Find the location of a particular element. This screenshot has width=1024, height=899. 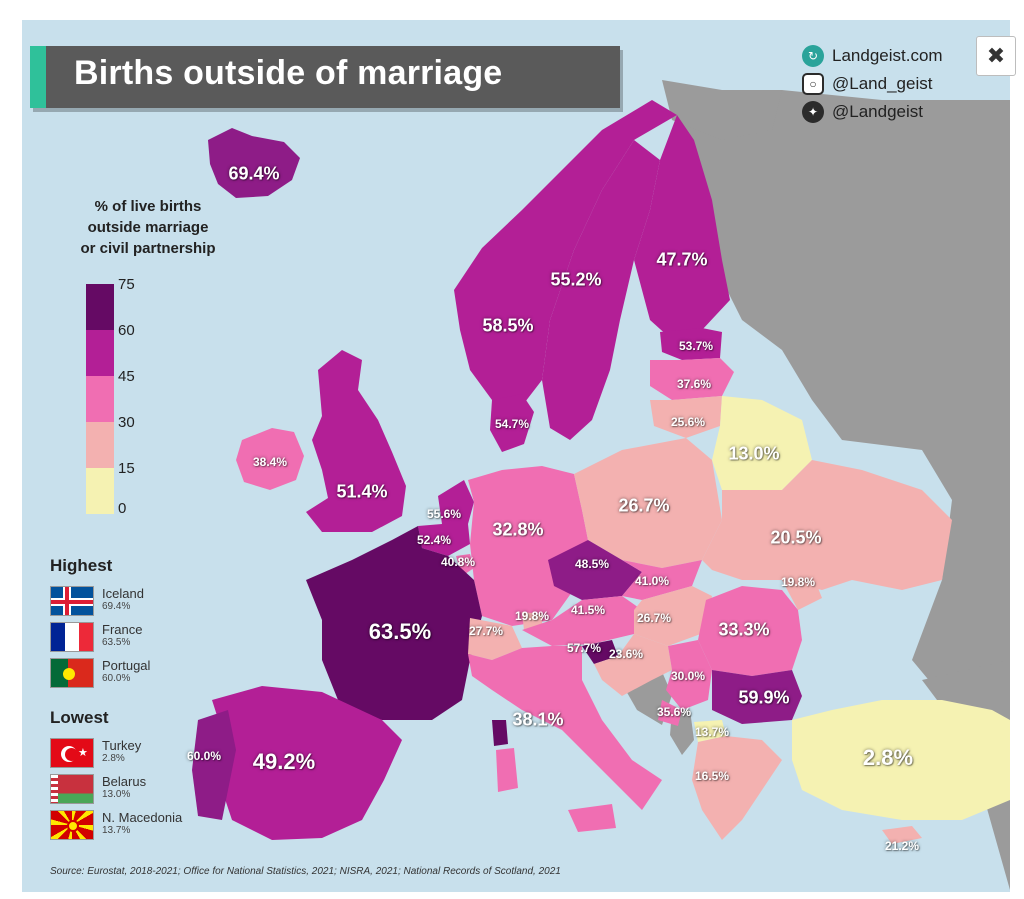

latvia-value-label: 37.6% is located at coordinates (694, 384).